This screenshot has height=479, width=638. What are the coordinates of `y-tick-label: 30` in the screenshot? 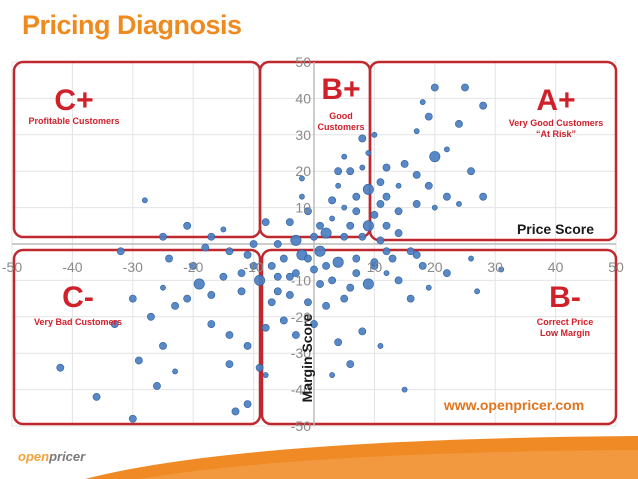 It's located at (303, 135).